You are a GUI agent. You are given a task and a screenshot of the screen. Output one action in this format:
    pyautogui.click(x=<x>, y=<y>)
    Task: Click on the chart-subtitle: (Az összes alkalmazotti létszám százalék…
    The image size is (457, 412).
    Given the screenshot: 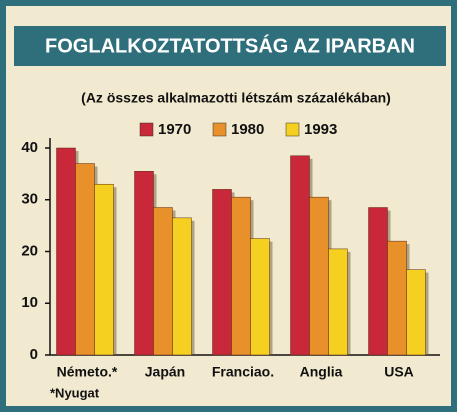 What is the action you would take?
    pyautogui.click(x=236, y=98)
    